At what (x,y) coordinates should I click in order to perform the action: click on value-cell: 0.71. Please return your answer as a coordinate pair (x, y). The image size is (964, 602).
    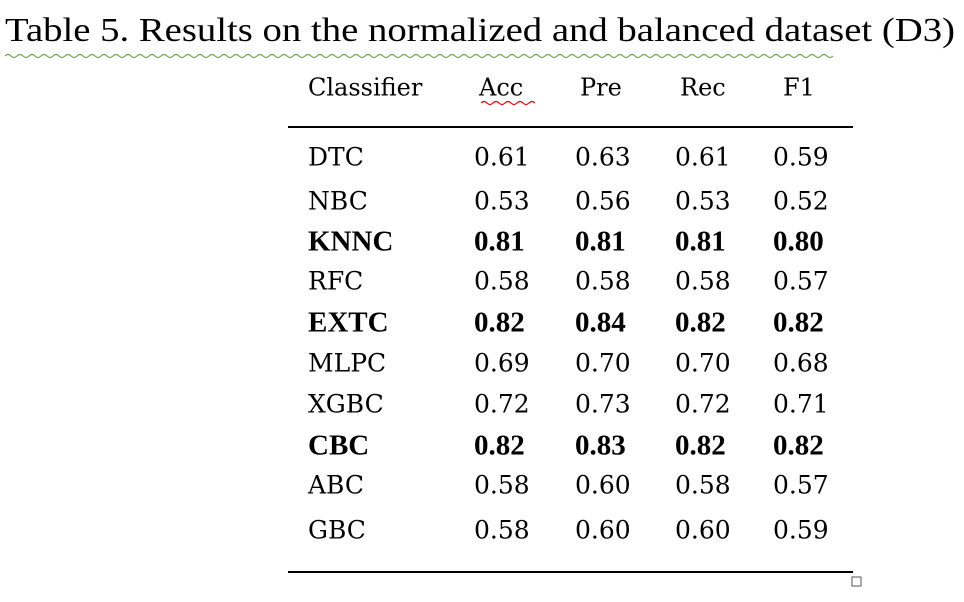
    Looking at the image, I should click on (801, 404).